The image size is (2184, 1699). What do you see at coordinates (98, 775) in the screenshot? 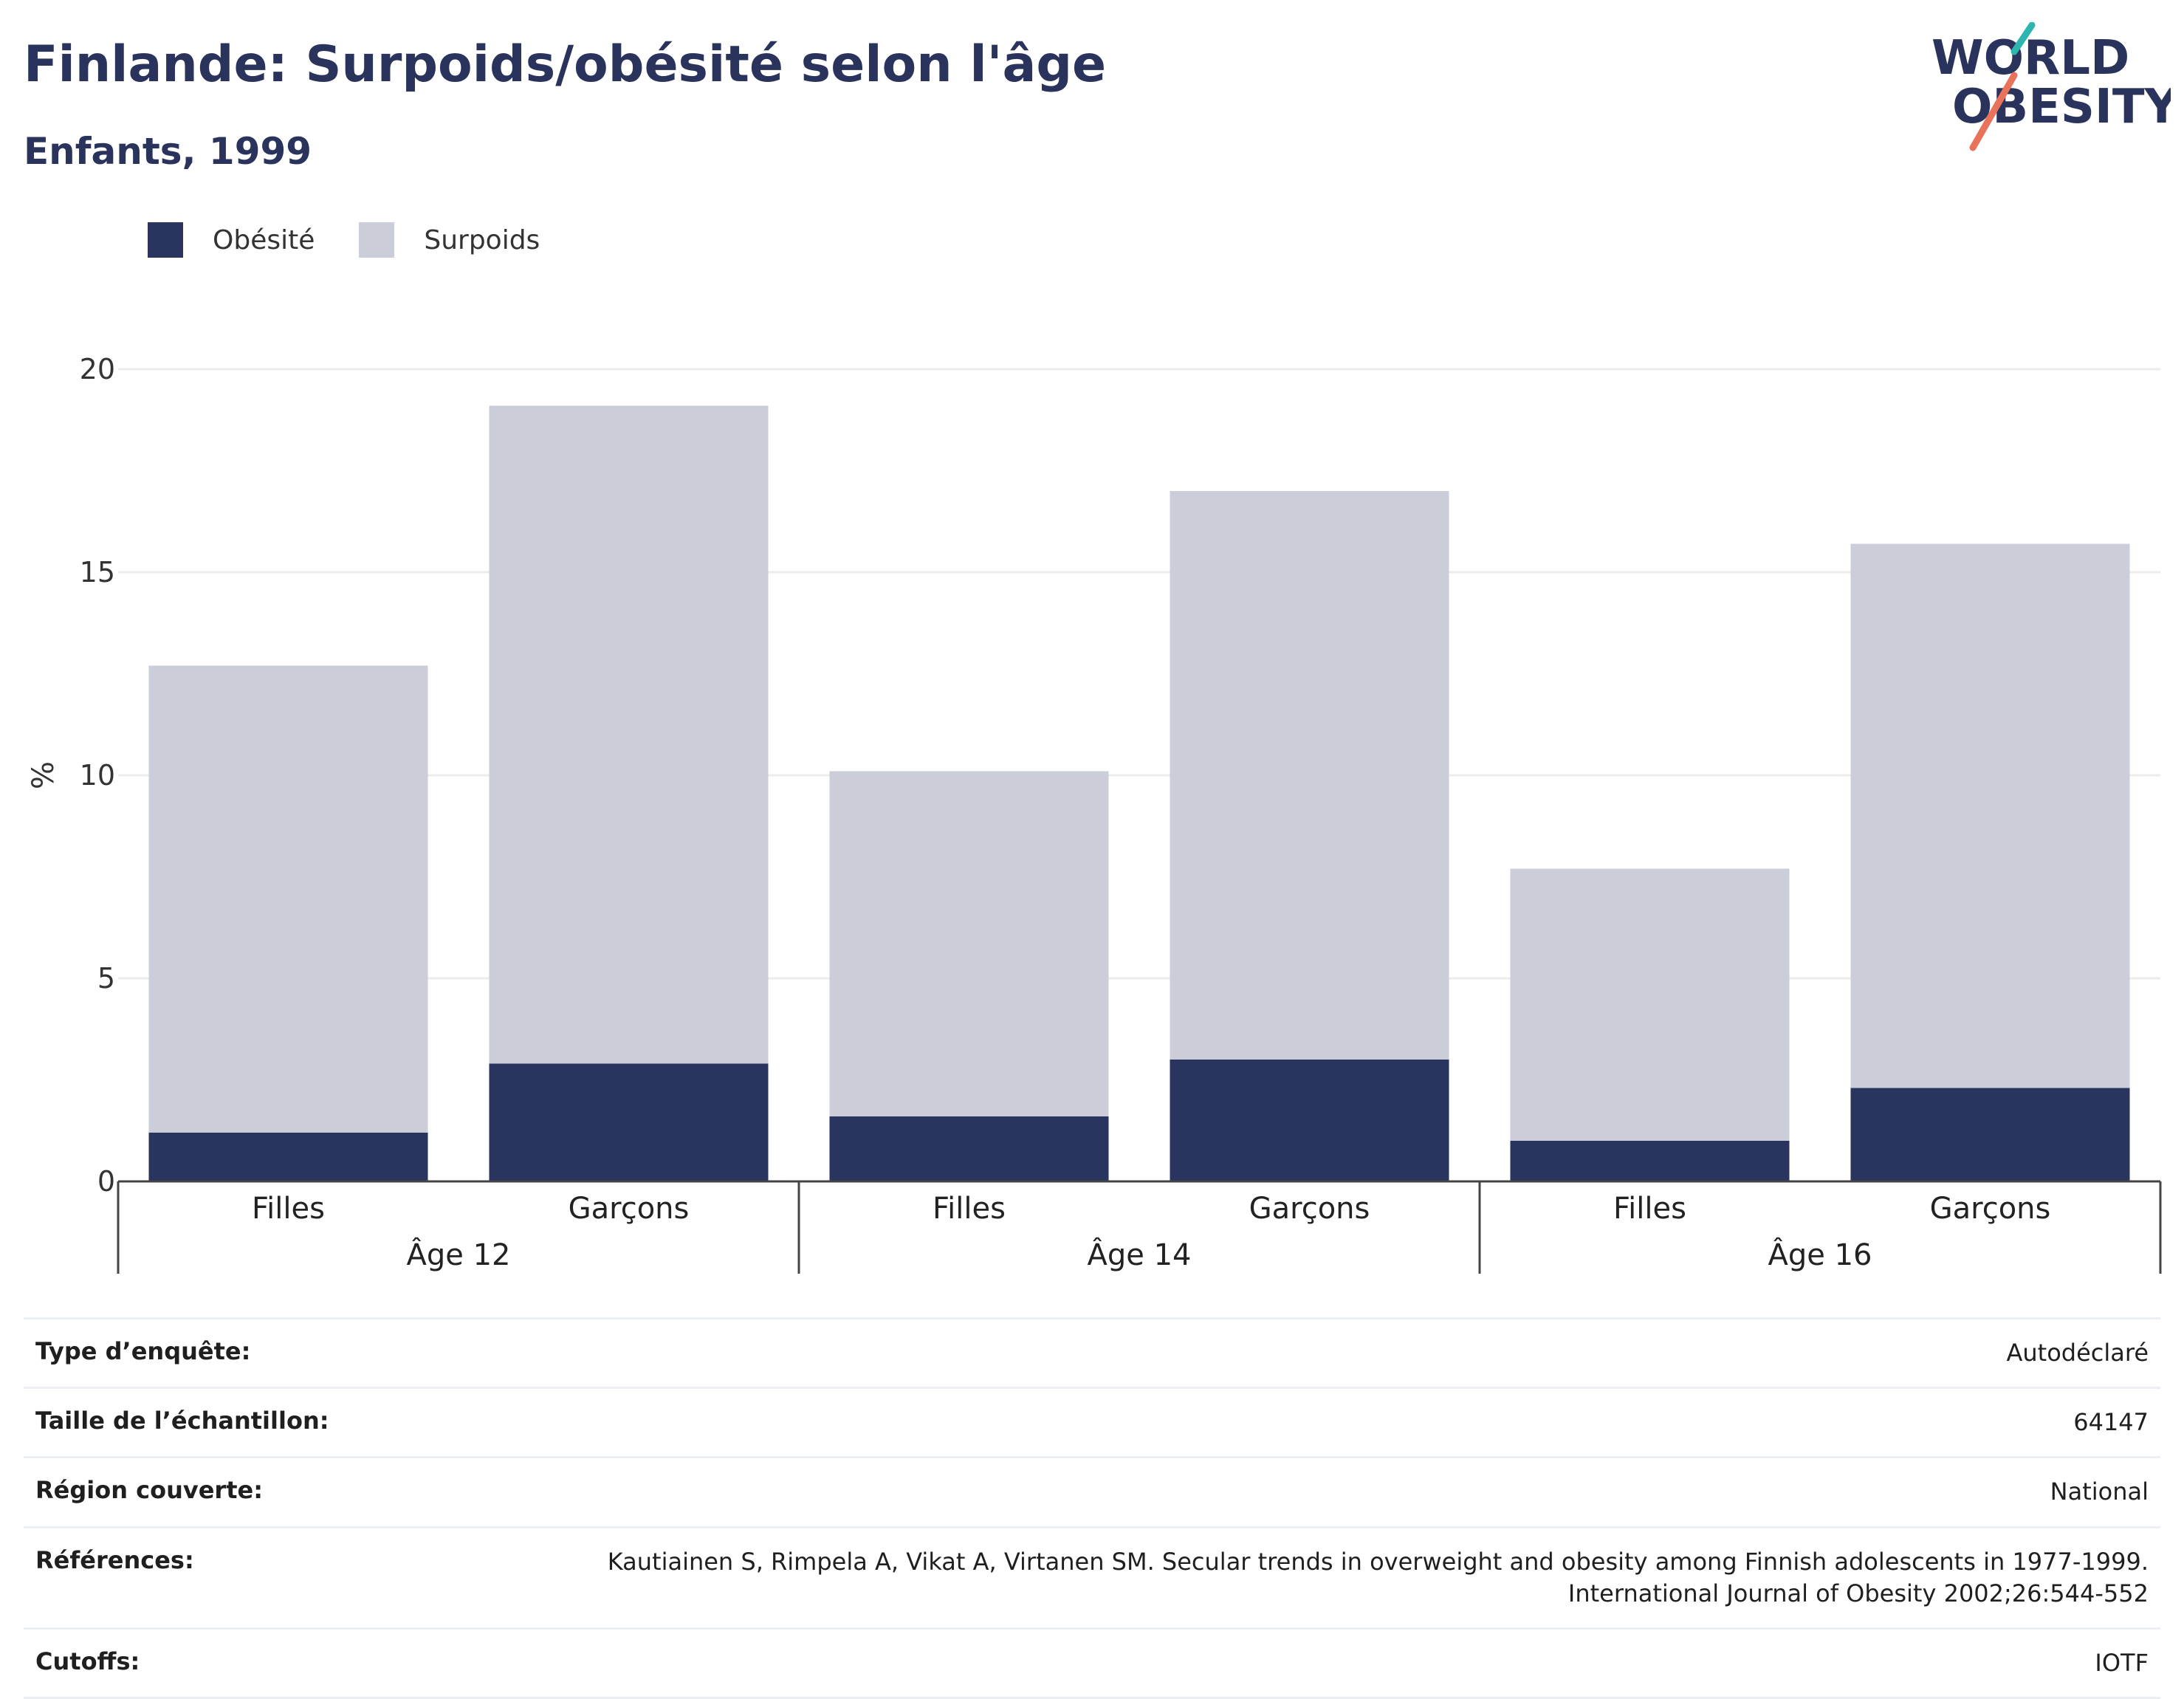
I see `y-tick-label: 10` at bounding box center [98, 775].